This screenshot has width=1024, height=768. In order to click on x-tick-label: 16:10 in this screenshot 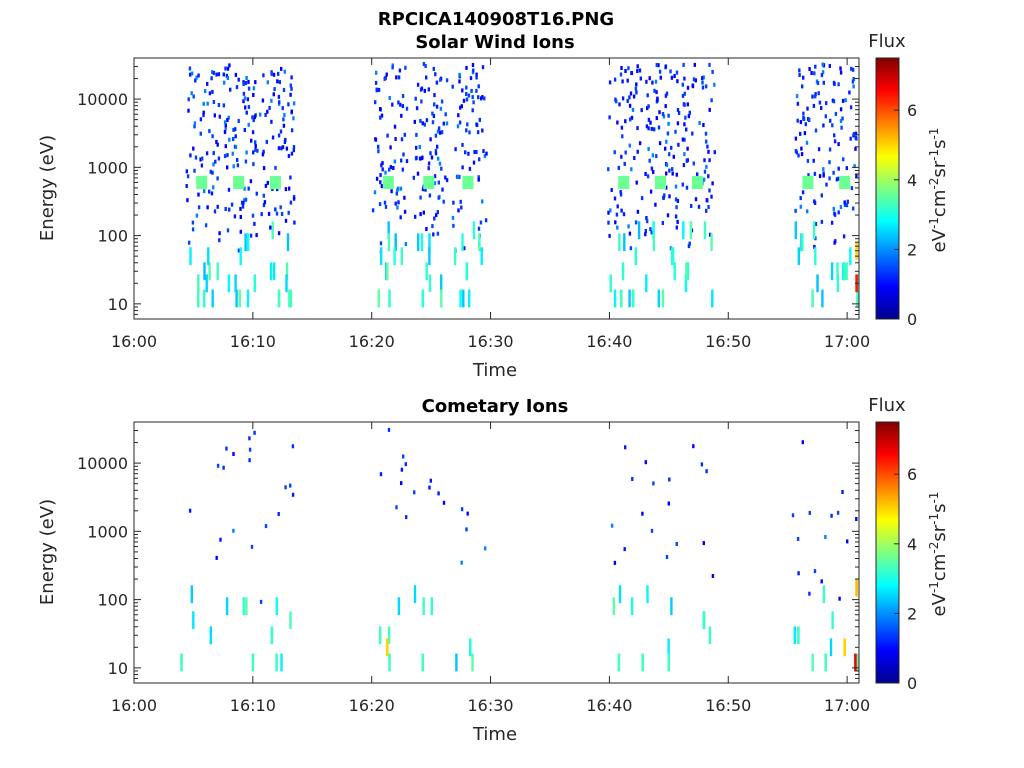, I will do `click(253, 705)`.